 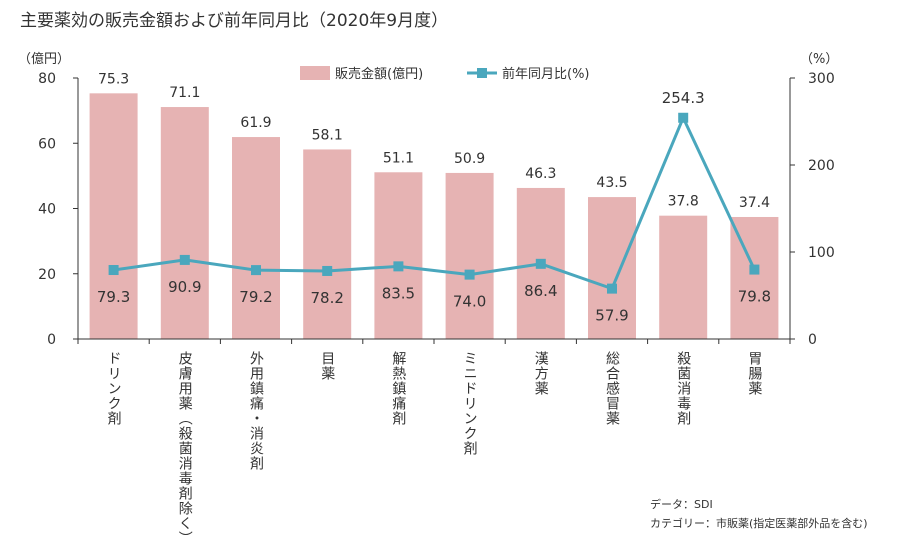 I want to click on yoy-value-label-5: 74.0, so click(x=469, y=302).